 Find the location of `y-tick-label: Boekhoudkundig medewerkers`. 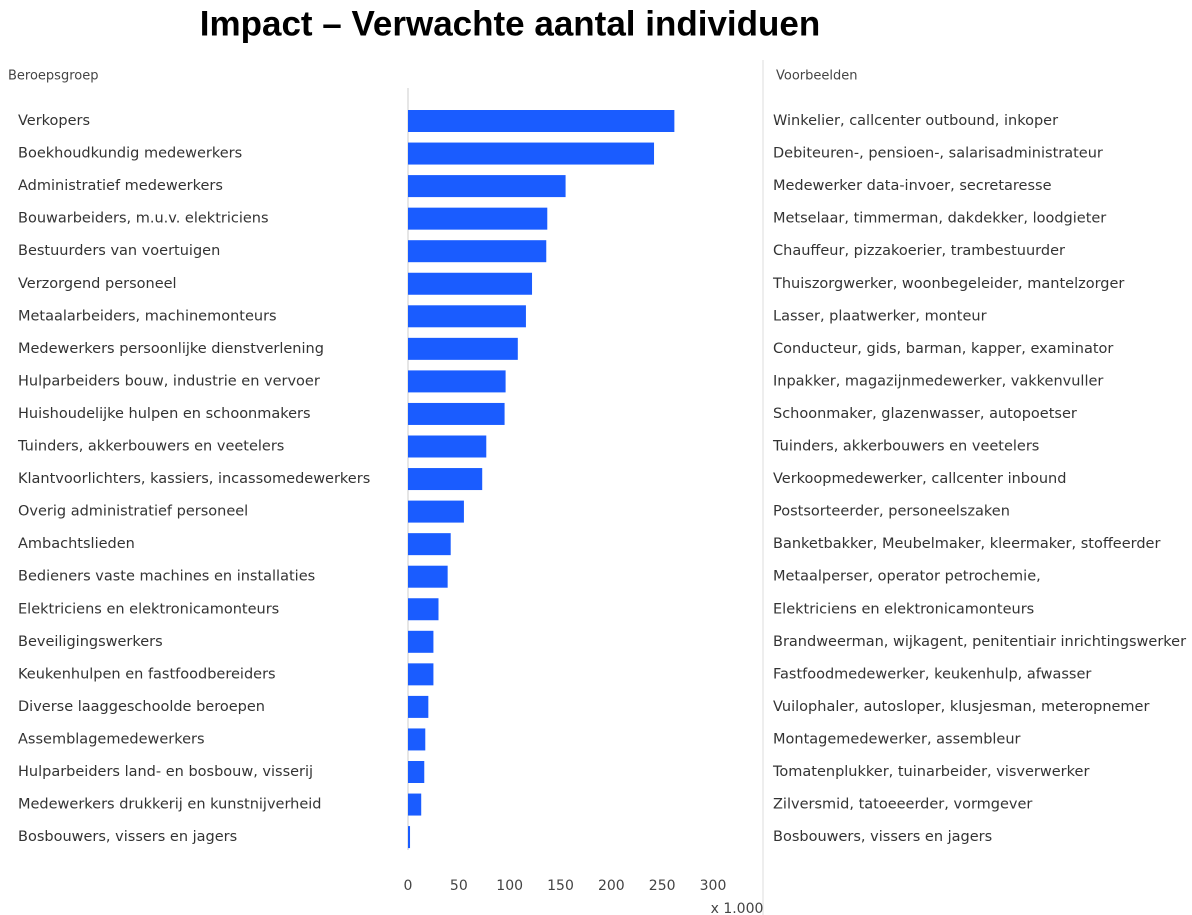

y-tick-label: Boekhoudkundig medewerkers is located at coordinates (130, 154).